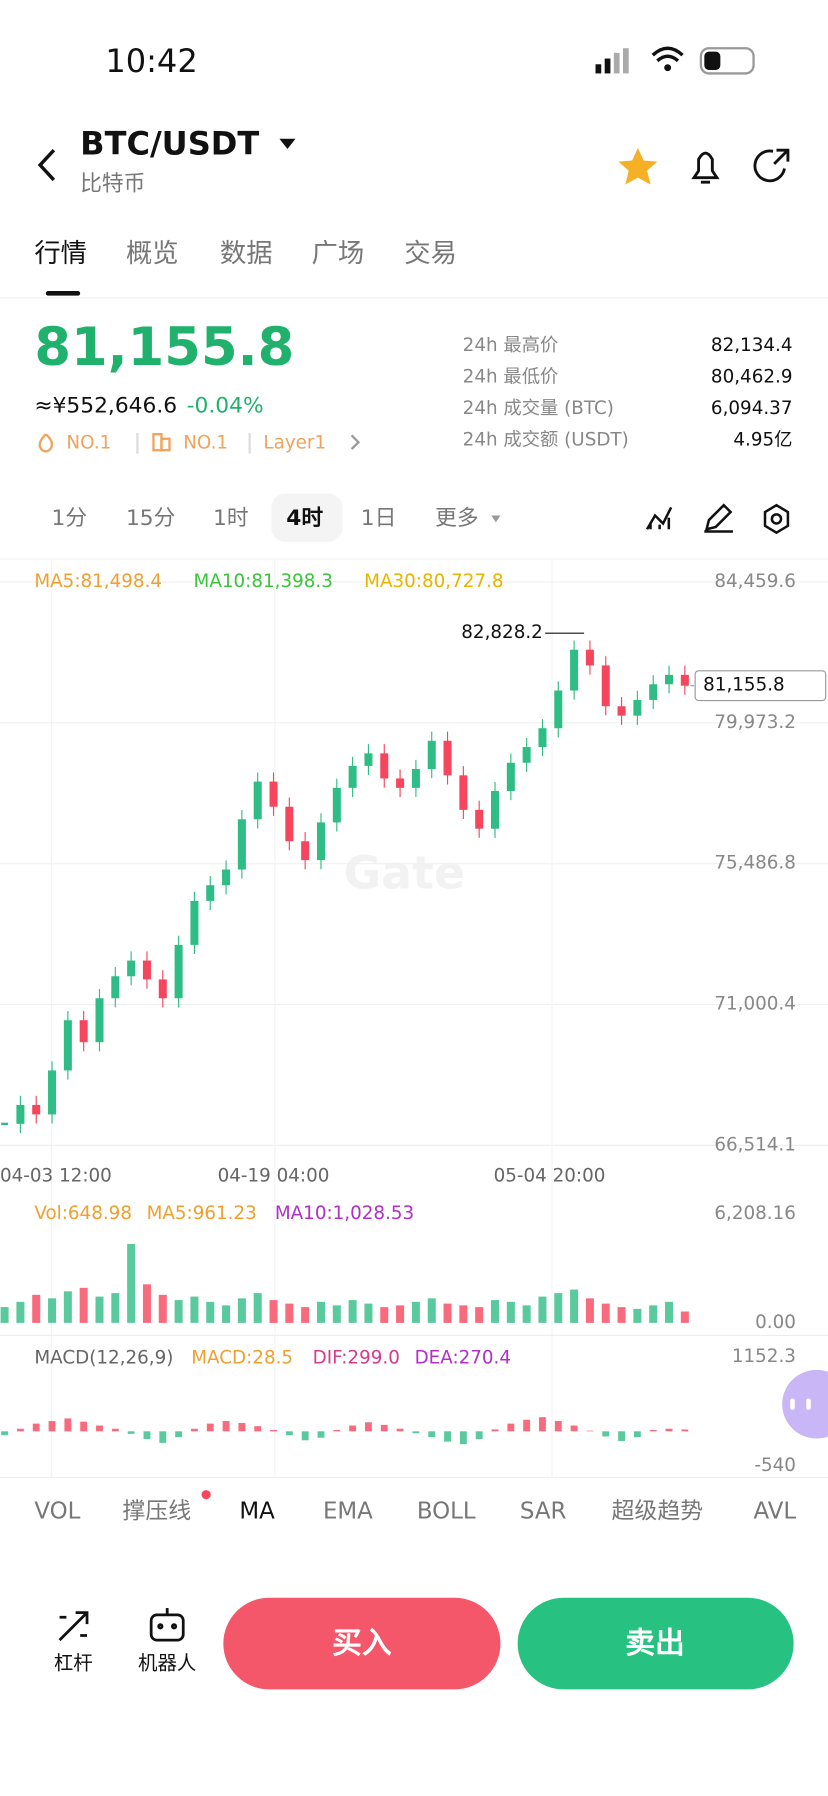 The width and height of the screenshot is (828, 1796). Describe the element at coordinates (446, 1511) in the screenshot. I see `indicator: BOLL` at that location.